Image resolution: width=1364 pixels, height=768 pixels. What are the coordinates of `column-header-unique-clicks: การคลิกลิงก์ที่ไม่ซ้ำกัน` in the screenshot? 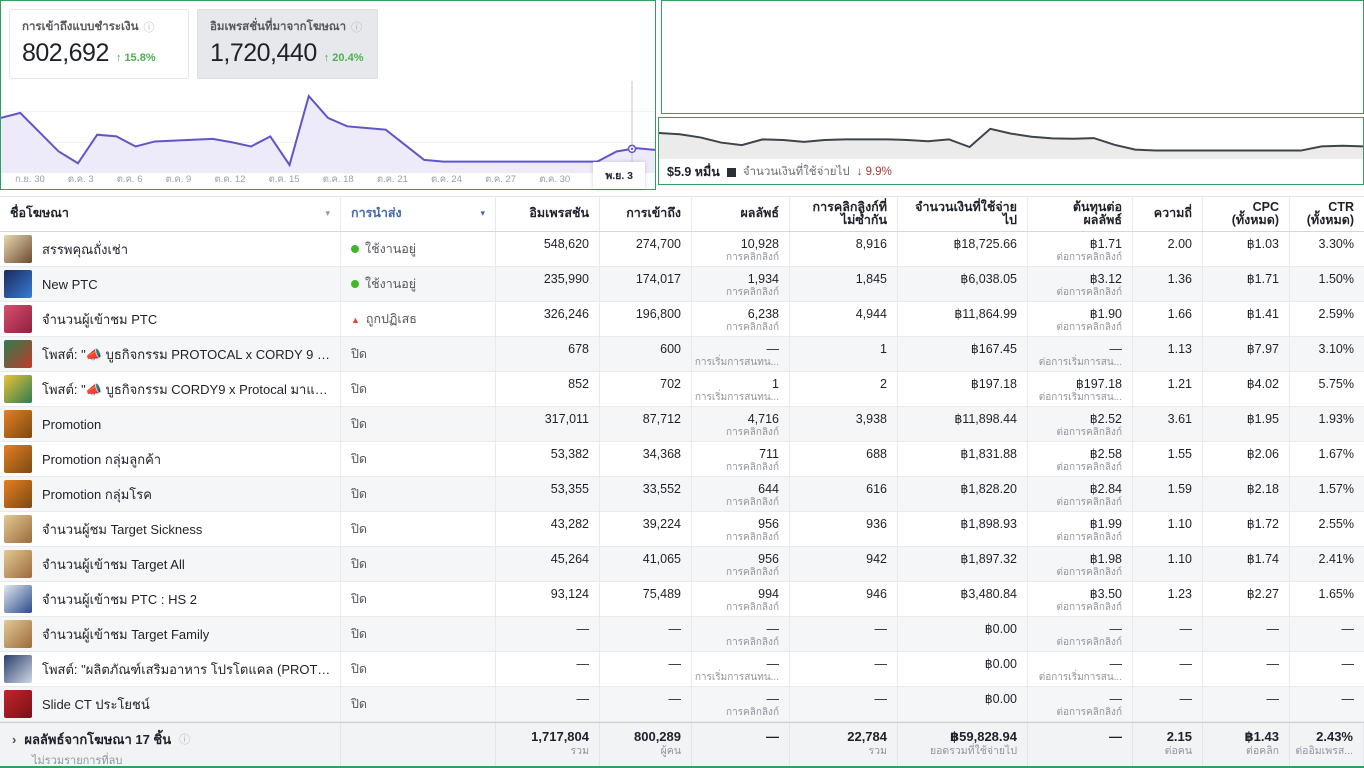 It's located at (844, 214).